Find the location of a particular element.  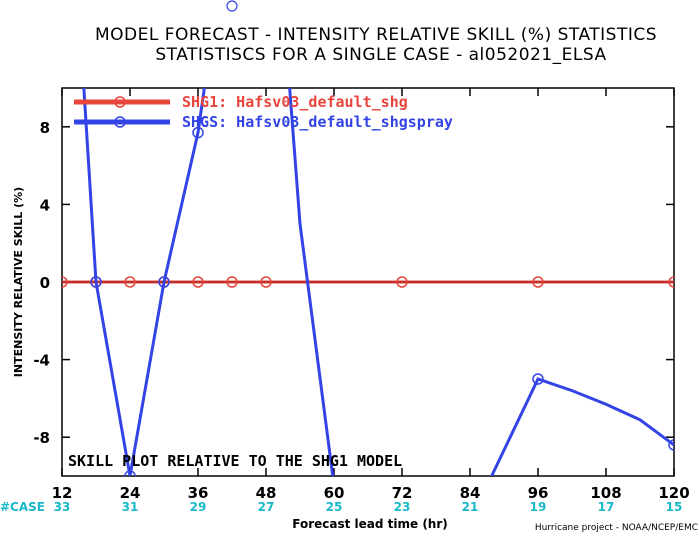

skill-annotation: SKILL PLOT RELATIVE TO THE SHG1 MODEL is located at coordinates (235, 461).